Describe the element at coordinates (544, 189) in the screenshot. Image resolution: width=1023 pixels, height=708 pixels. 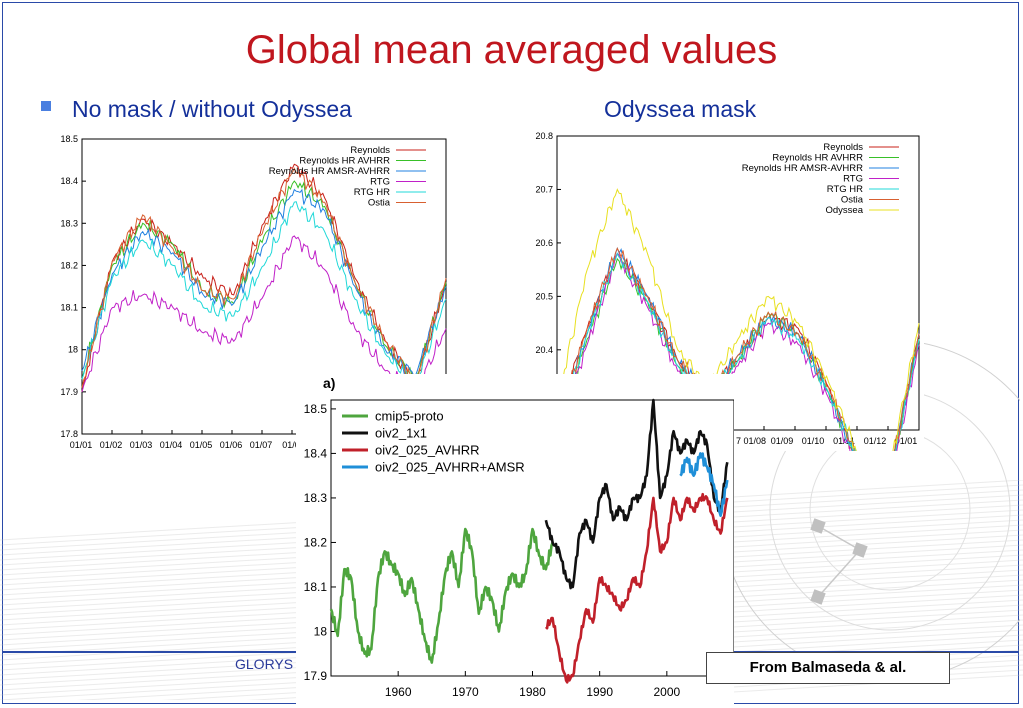
I see `y-tick-label: 20.7` at that location.